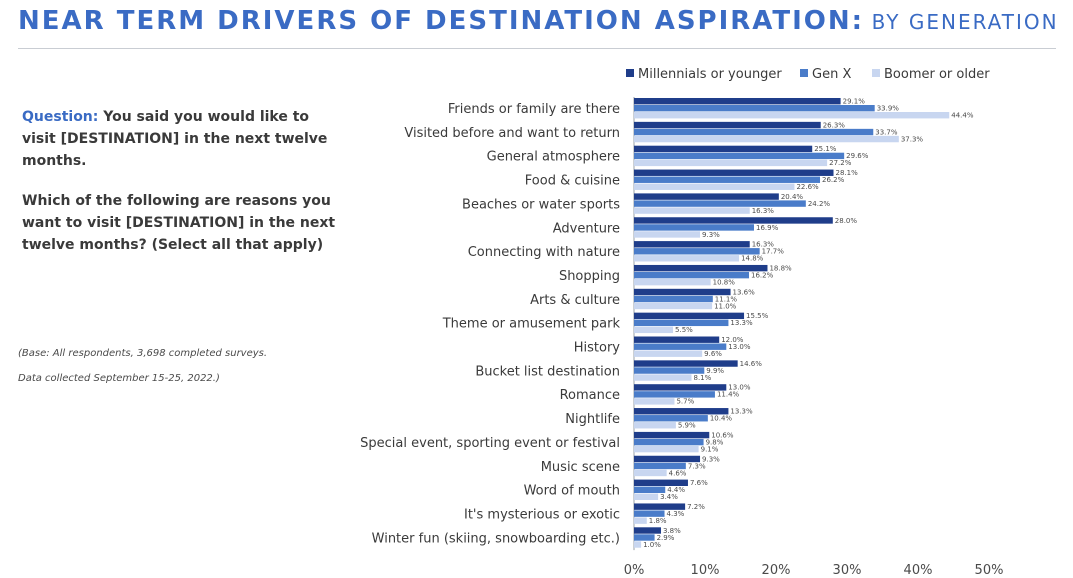 The width and height of the screenshot is (1073, 578). Describe the element at coordinates (592, 419) in the screenshot. I see `category-label: Nightlife` at that location.